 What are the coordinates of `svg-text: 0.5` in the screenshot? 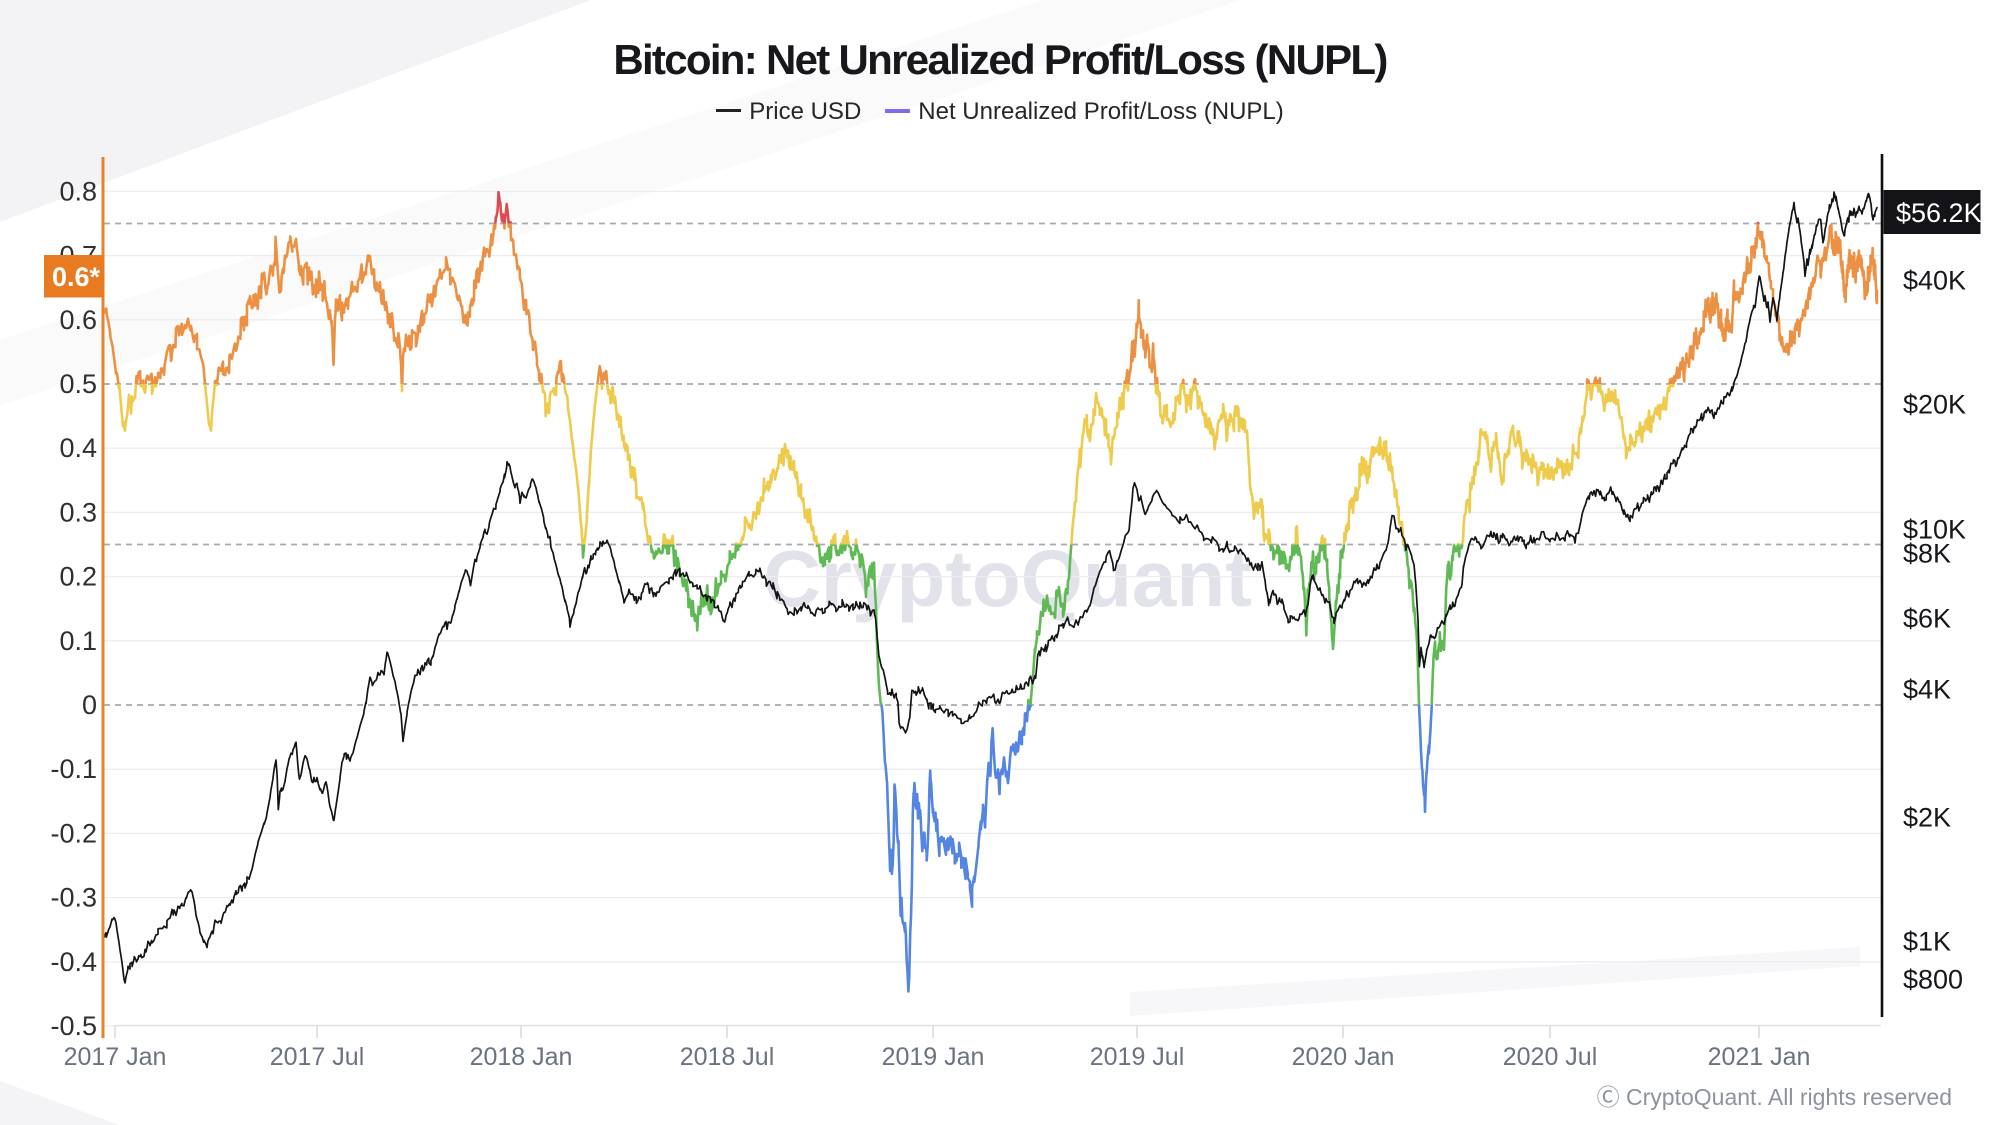 It's located at (78, 384).